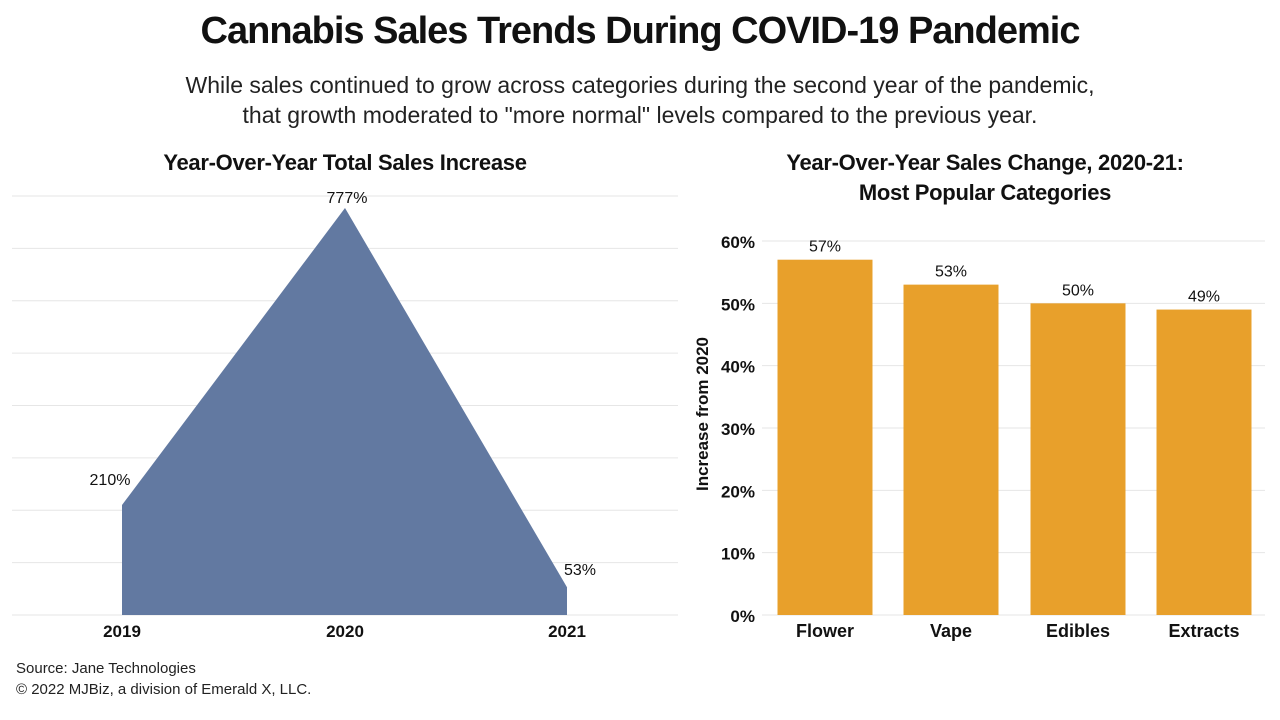 This screenshot has width=1280, height=720. I want to click on source-note: Source: Jane Technologies, so click(106, 668).